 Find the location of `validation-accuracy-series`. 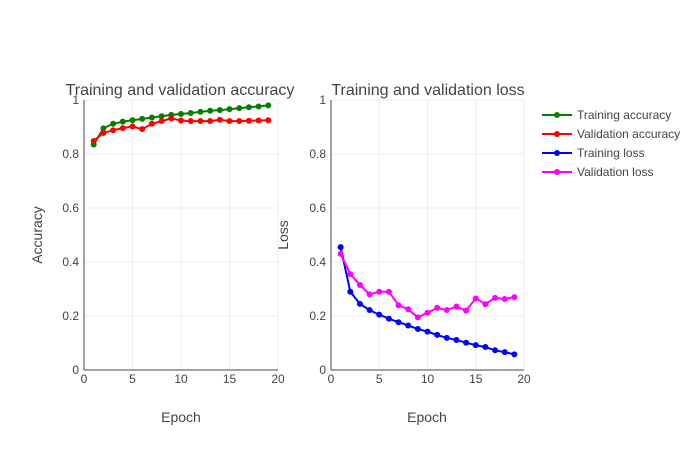

validation-accuracy-series is located at coordinates (181, 130).